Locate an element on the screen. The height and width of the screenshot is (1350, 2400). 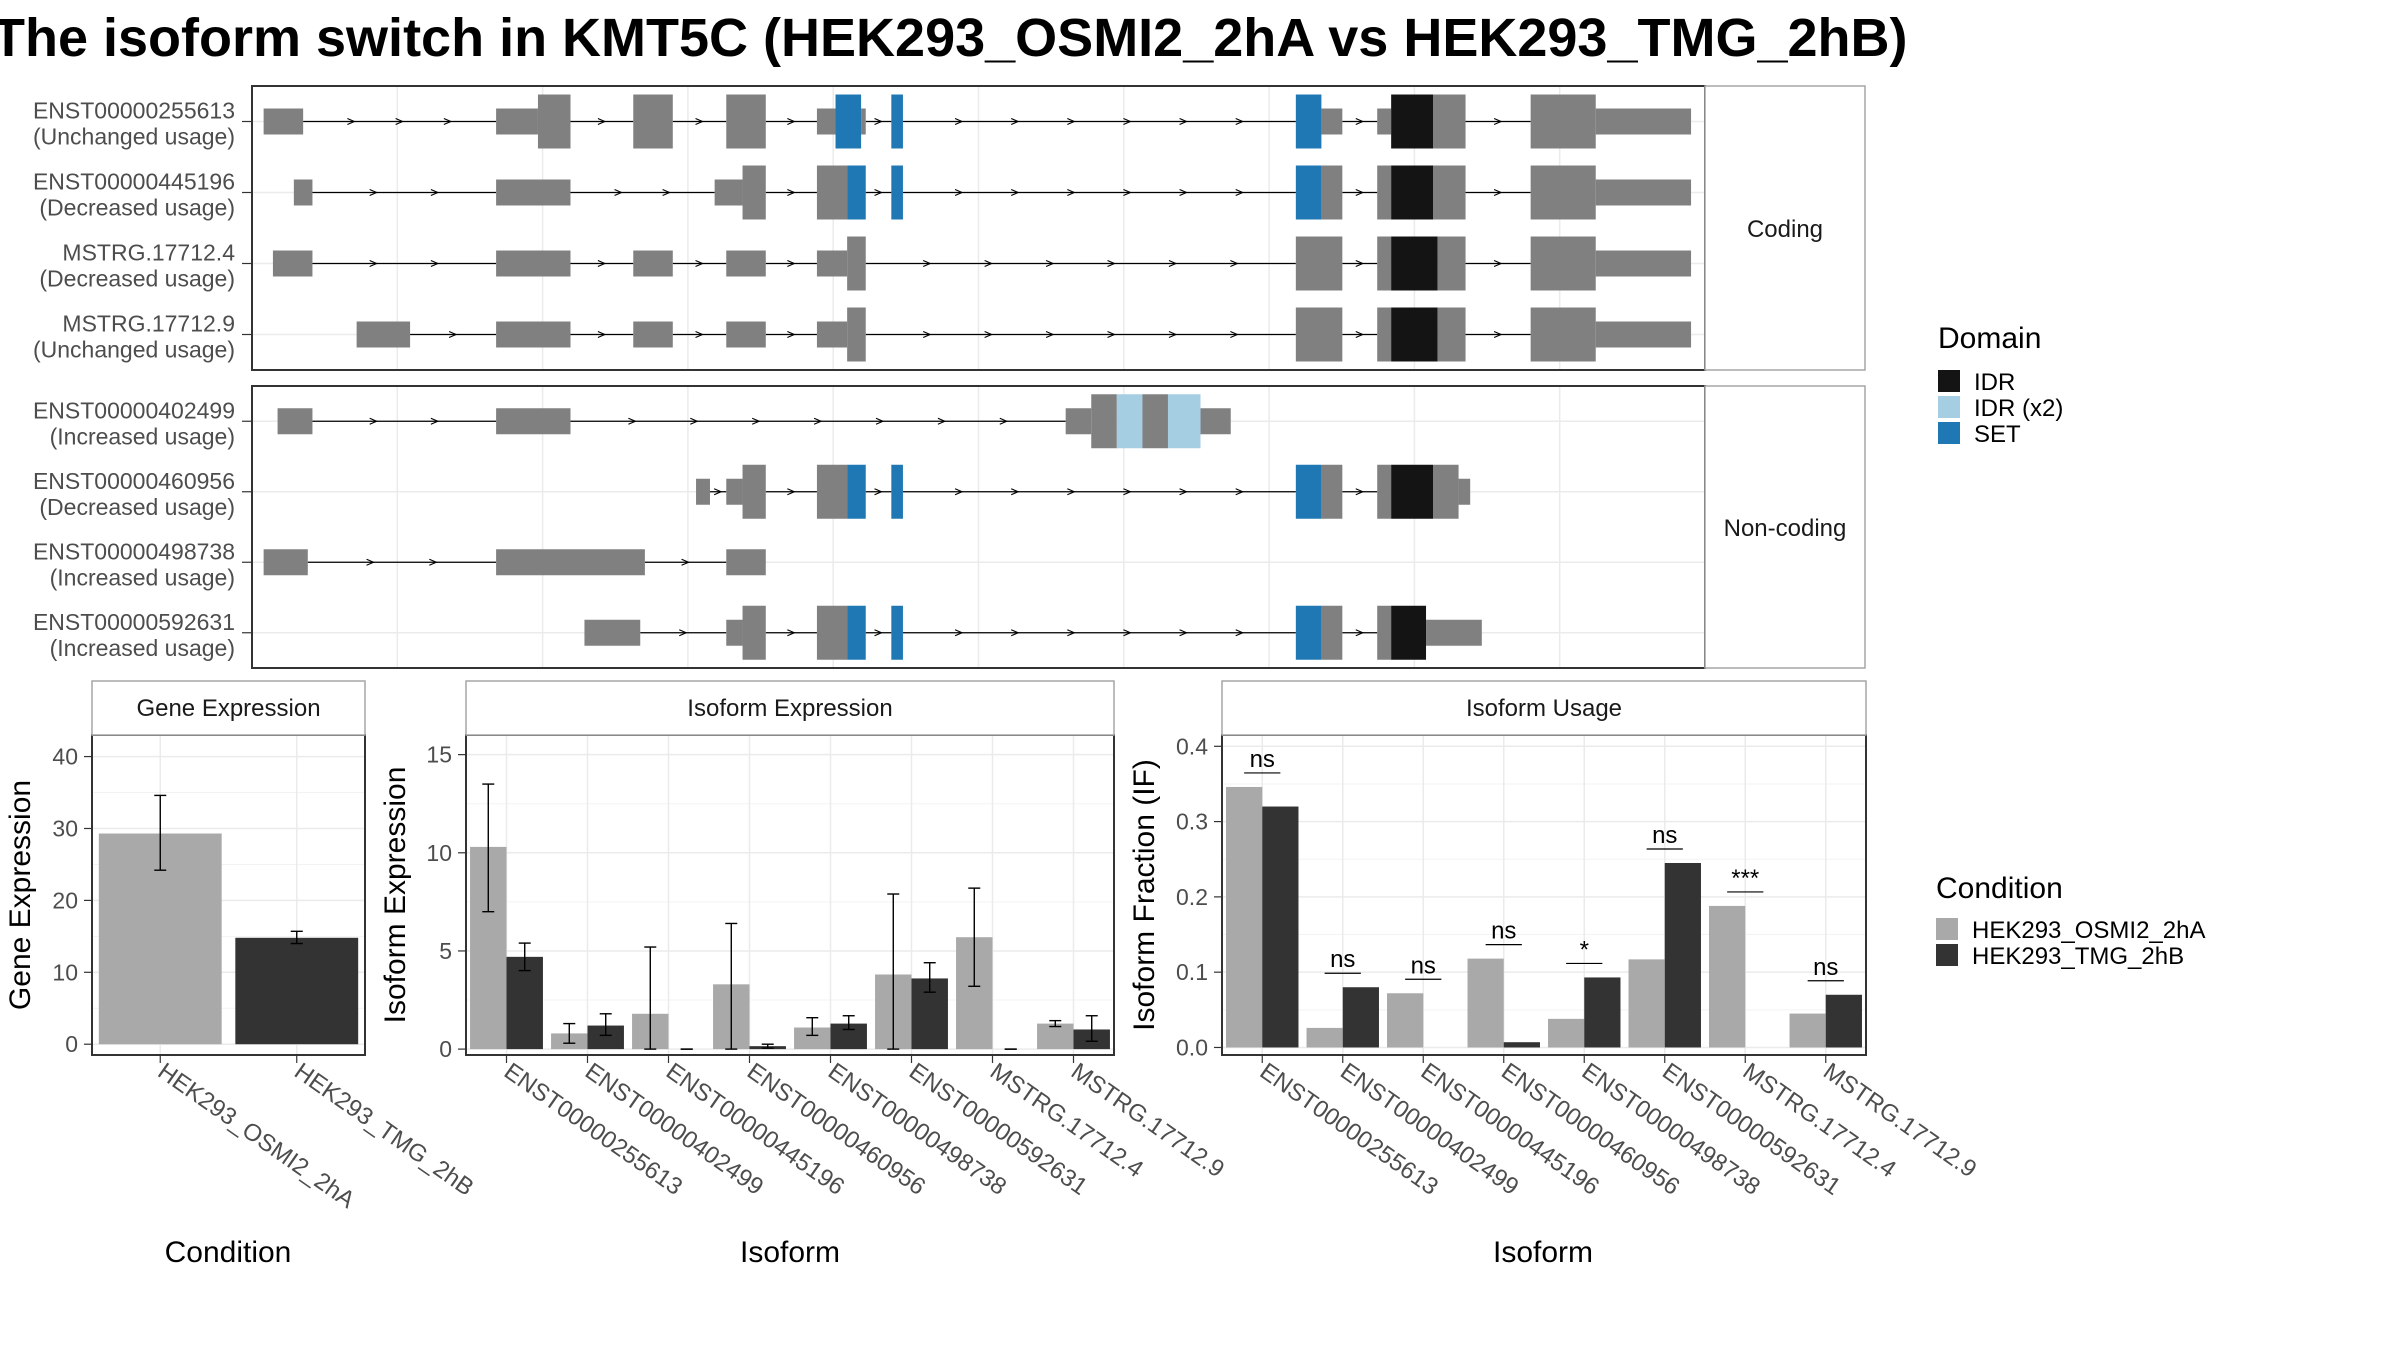
transcript-row: ENST00000445196(Decreased usage) is located at coordinates (869, 193).